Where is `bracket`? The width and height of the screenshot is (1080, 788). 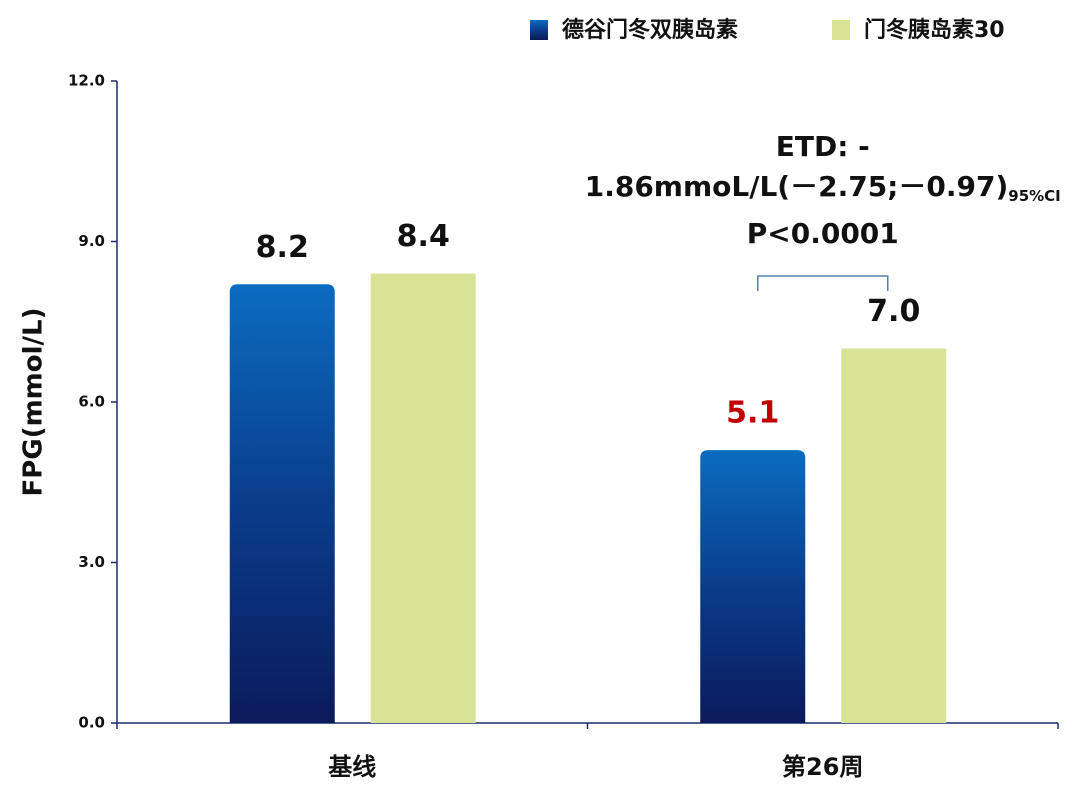
bracket is located at coordinates (823, 283).